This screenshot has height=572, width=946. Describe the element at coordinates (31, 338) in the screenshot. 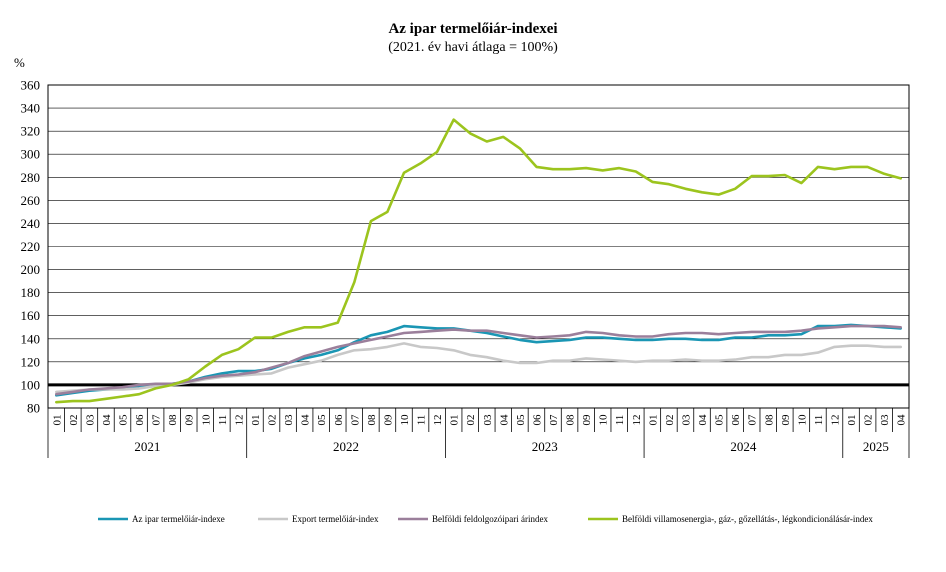

I see `y-tick-label: 140` at that location.